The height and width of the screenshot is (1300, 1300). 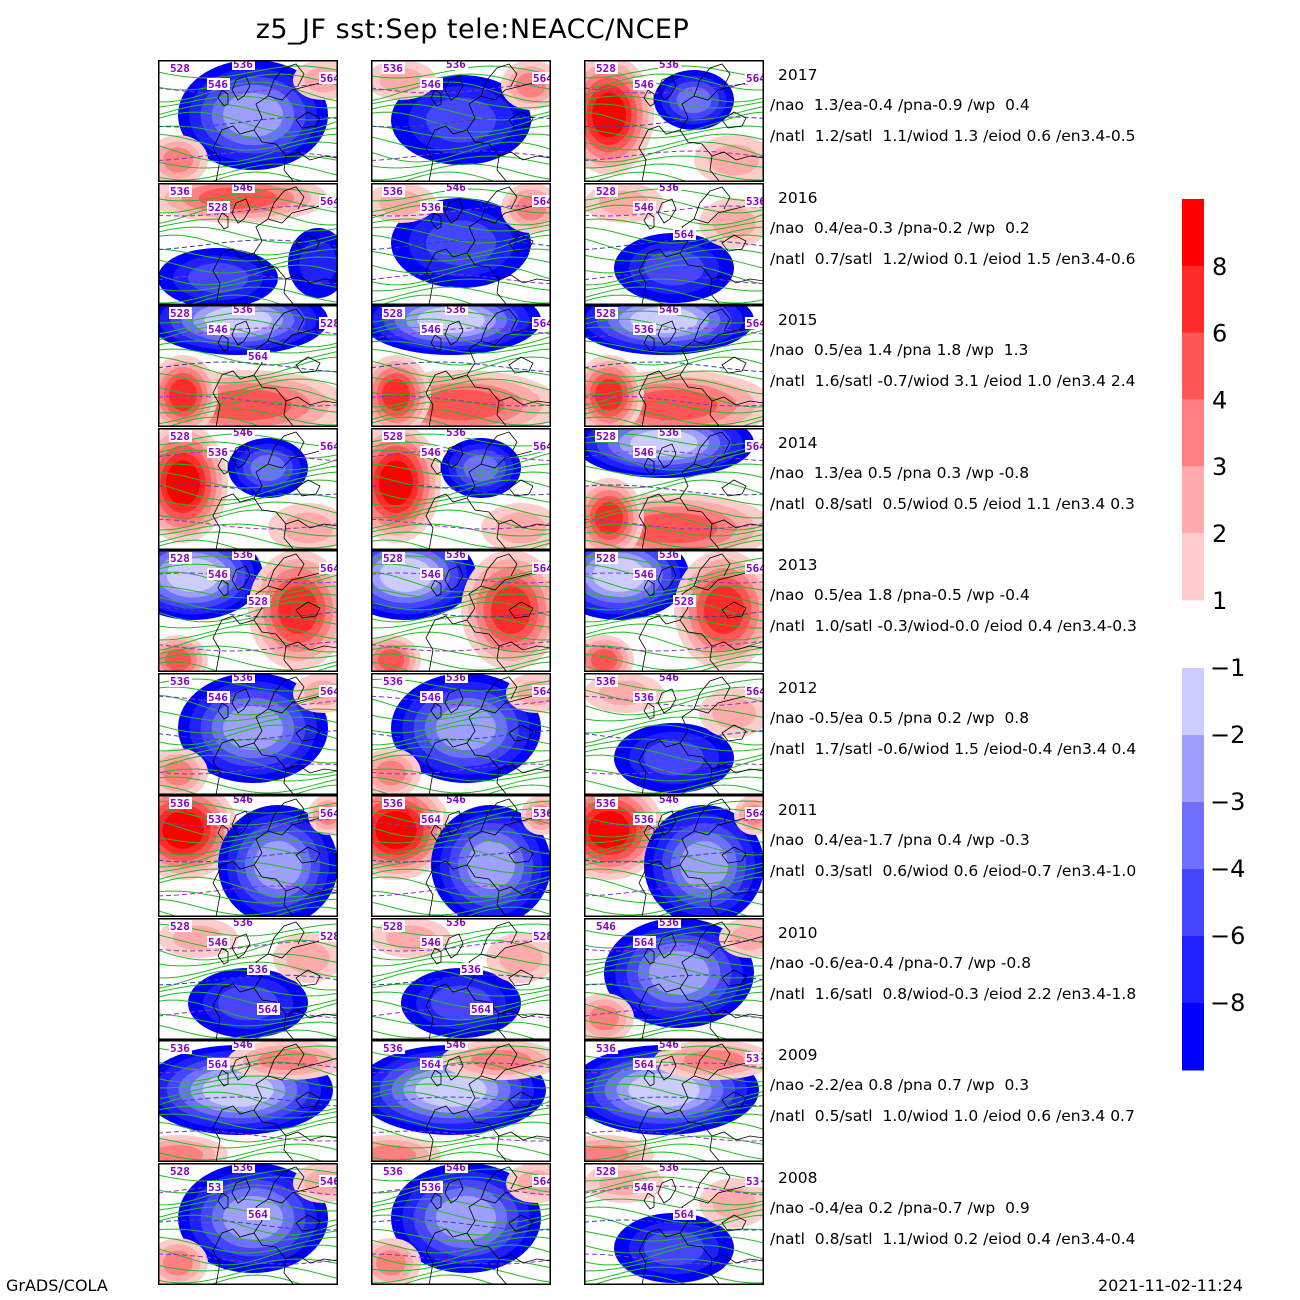 I want to click on year-label: 2009, so click(x=798, y=1055).